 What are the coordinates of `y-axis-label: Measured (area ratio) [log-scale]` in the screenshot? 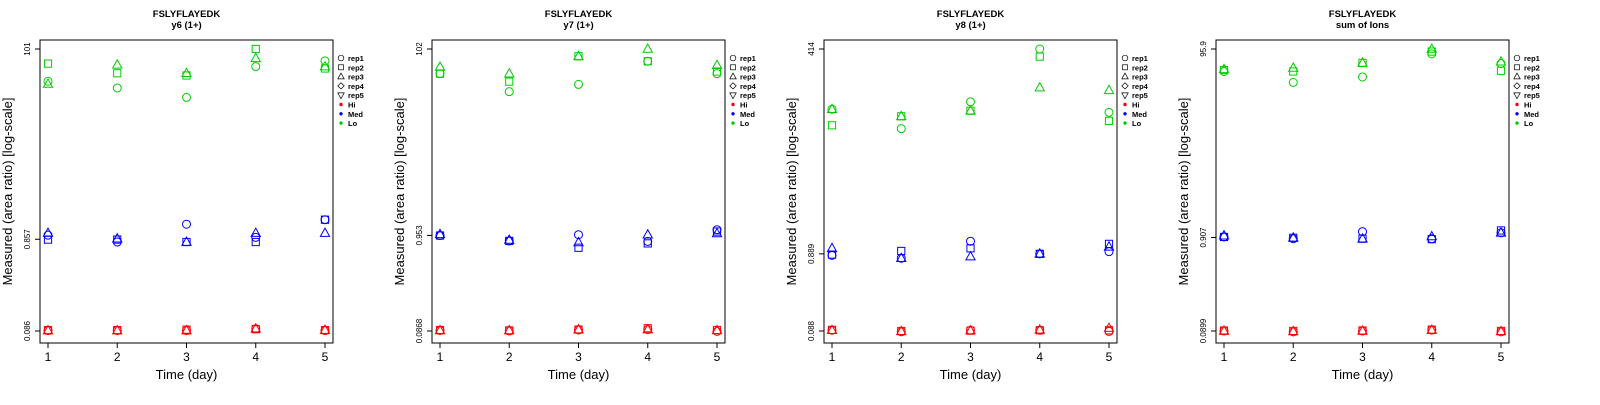 It's located at (1183, 192).